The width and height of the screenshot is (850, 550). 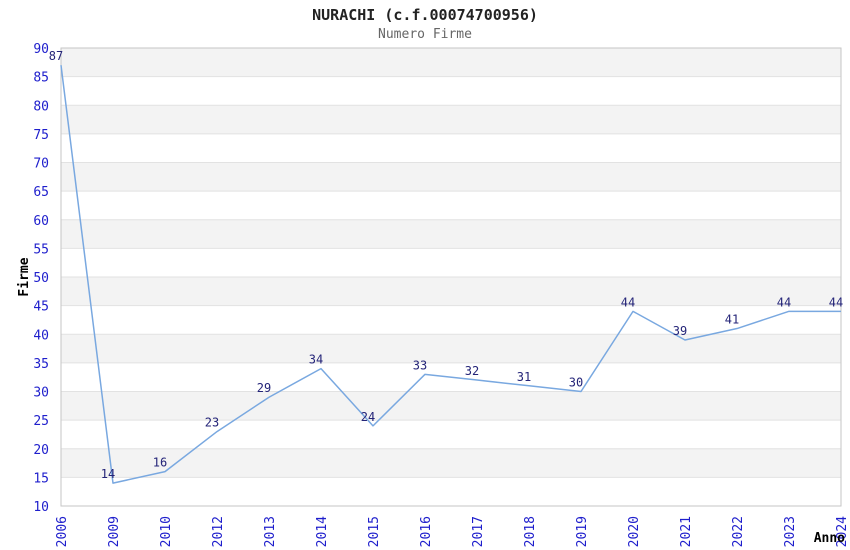 What do you see at coordinates (41, 49) in the screenshot?
I see `y-tick-label: 90` at bounding box center [41, 49].